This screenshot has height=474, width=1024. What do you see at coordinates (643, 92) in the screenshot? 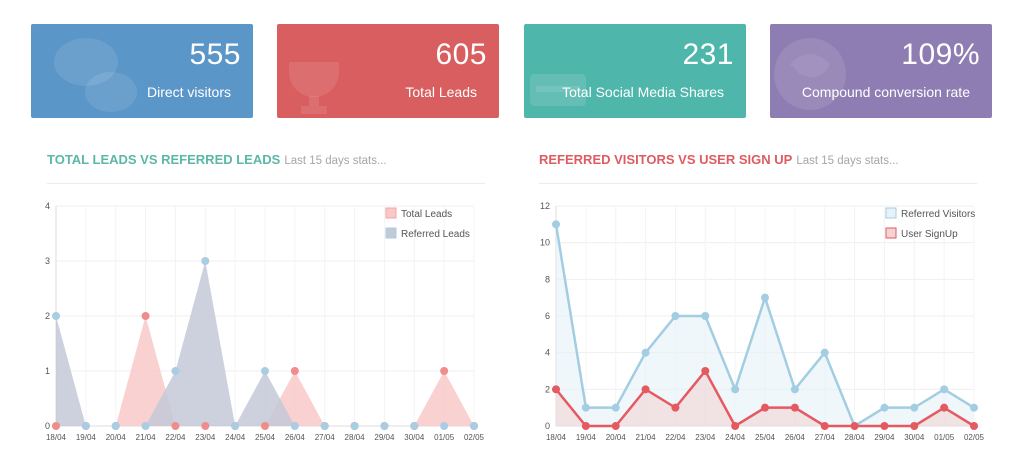
I see `stat-label: Total Social Media Shares` at bounding box center [643, 92].